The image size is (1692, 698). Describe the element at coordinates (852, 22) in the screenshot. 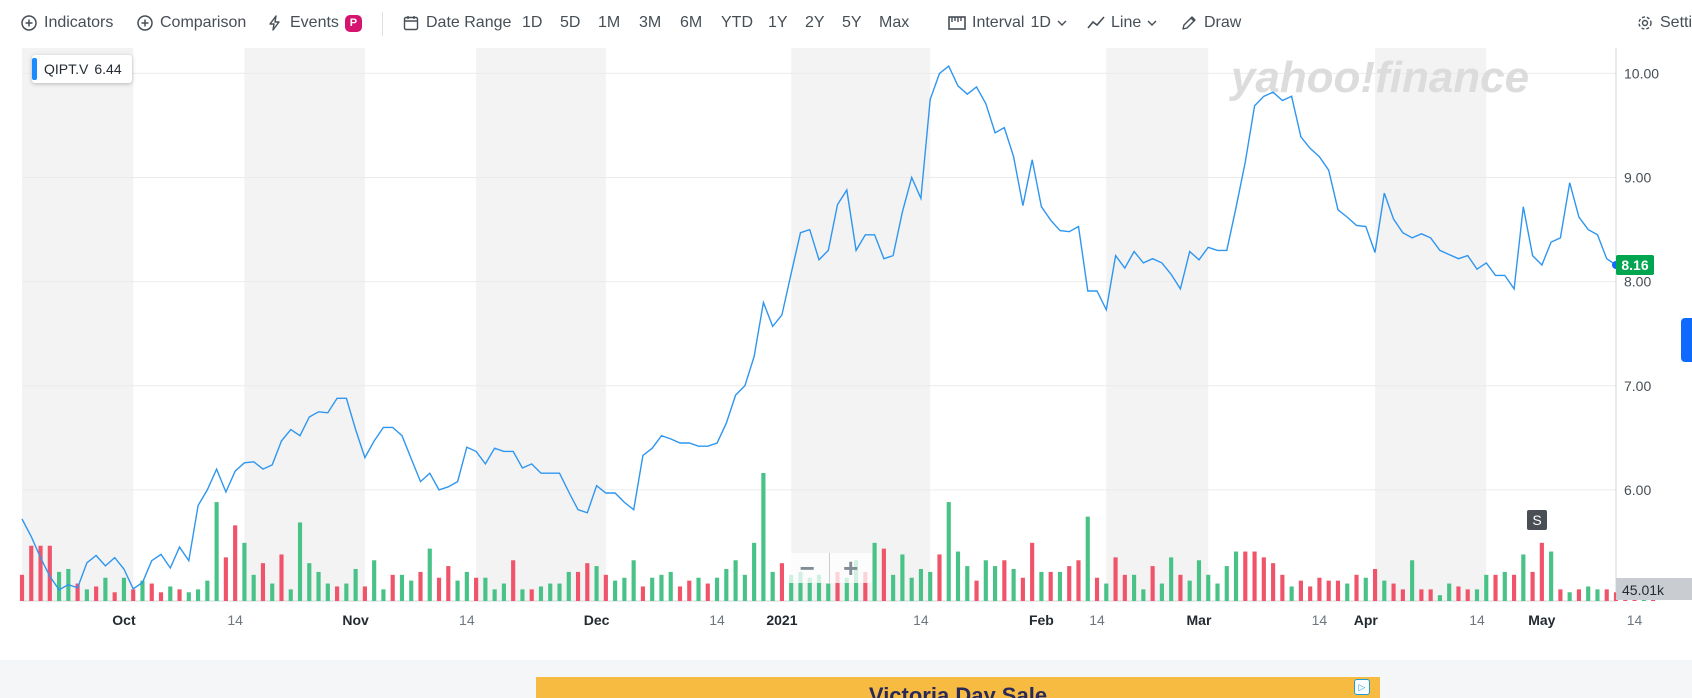

I see `range-5y-button: 5Y` at that location.